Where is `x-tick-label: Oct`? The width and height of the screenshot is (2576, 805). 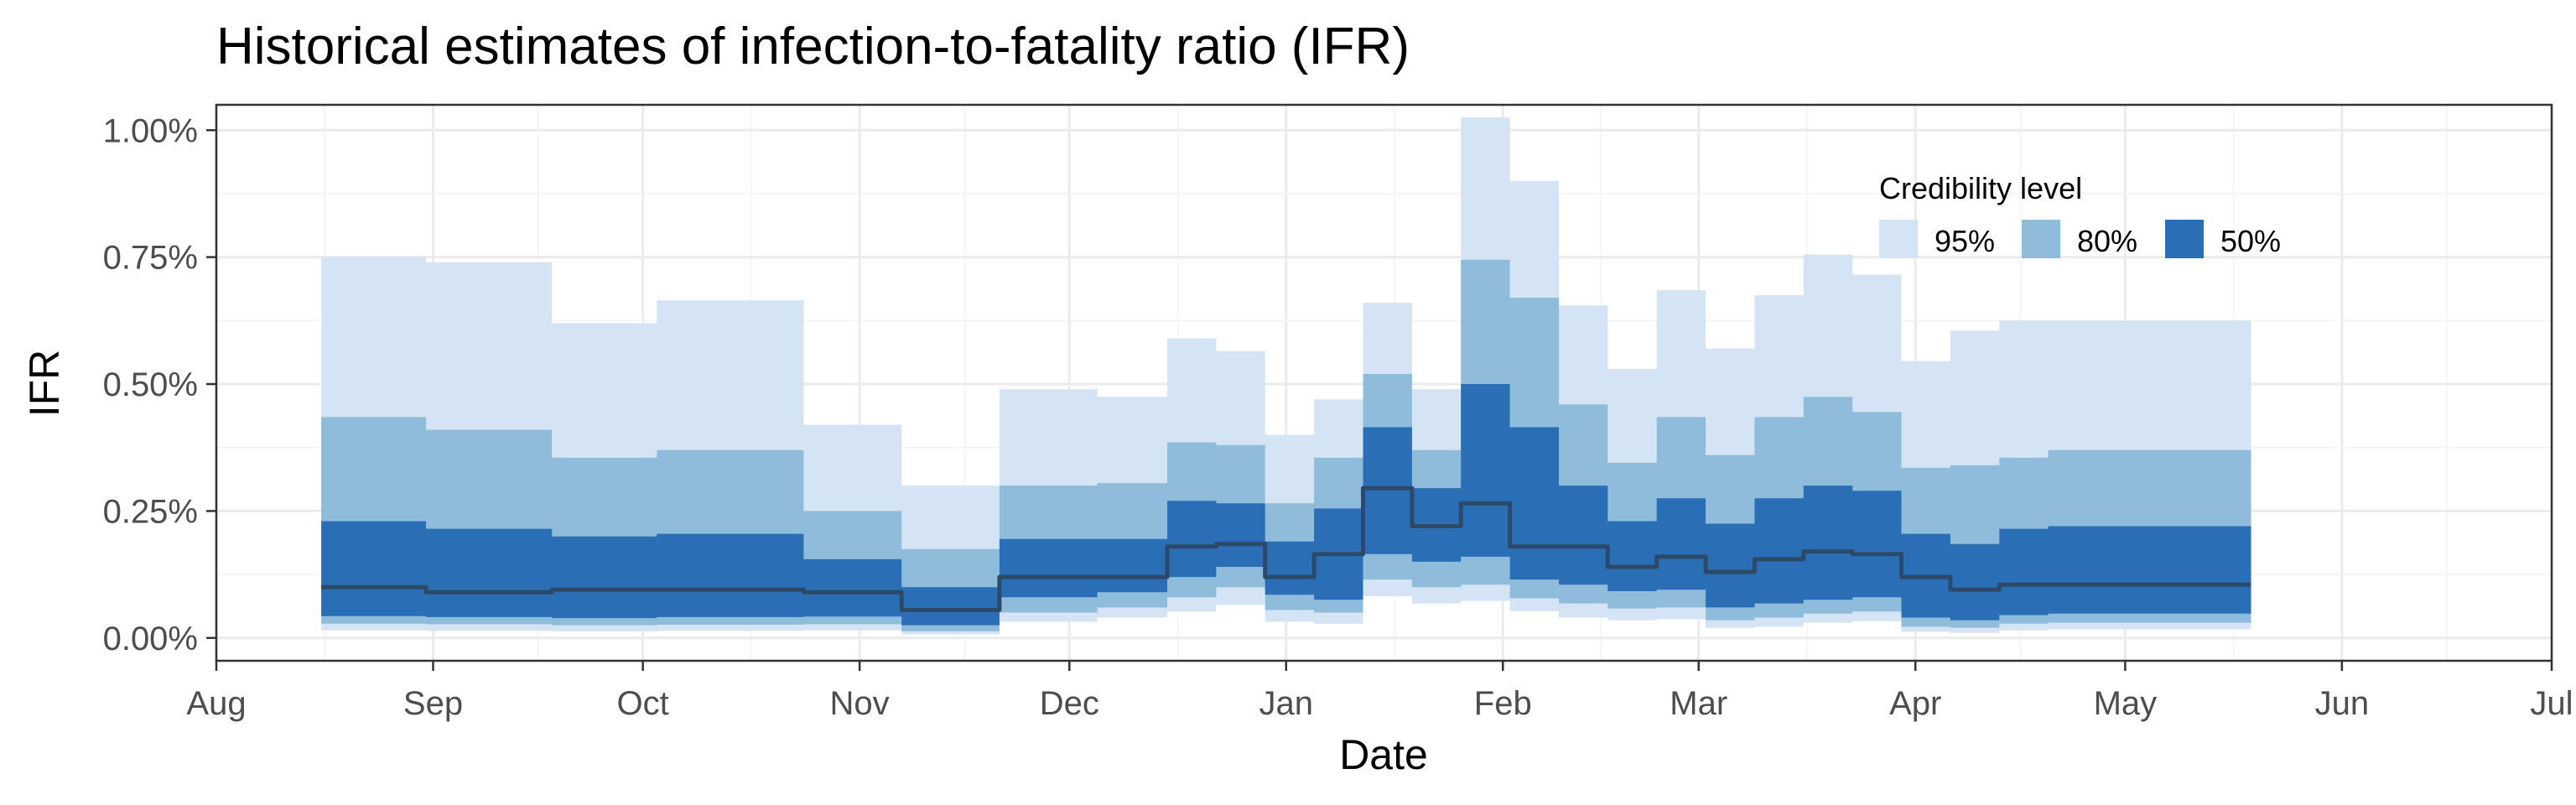 x-tick-label: Oct is located at coordinates (643, 703).